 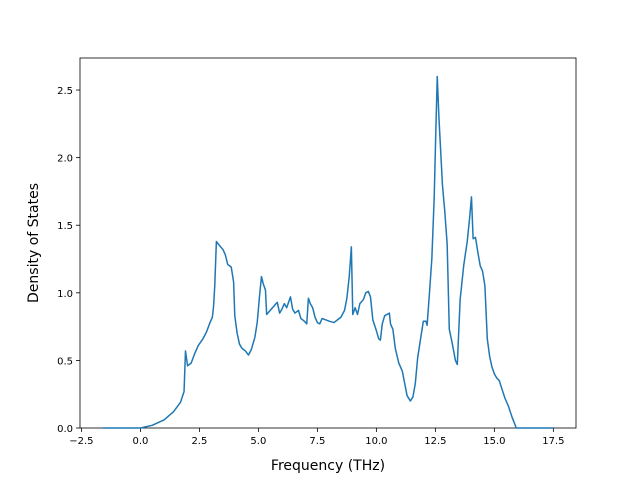 I want to click on x-tick-label: 5.0, so click(x=258, y=441).